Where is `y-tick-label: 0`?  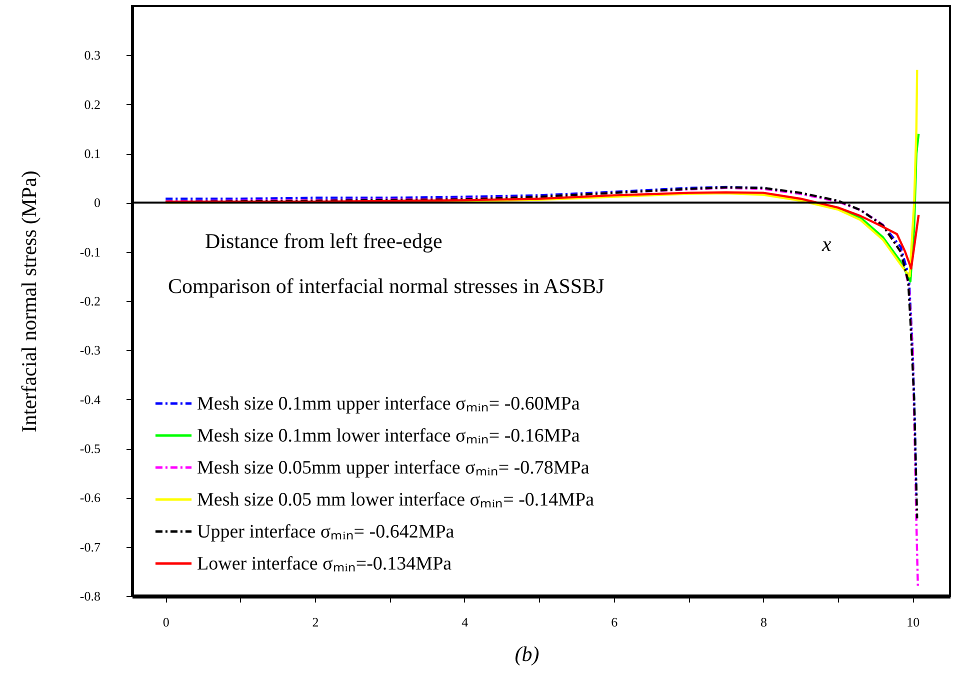 y-tick-label: 0 is located at coordinates (97, 202).